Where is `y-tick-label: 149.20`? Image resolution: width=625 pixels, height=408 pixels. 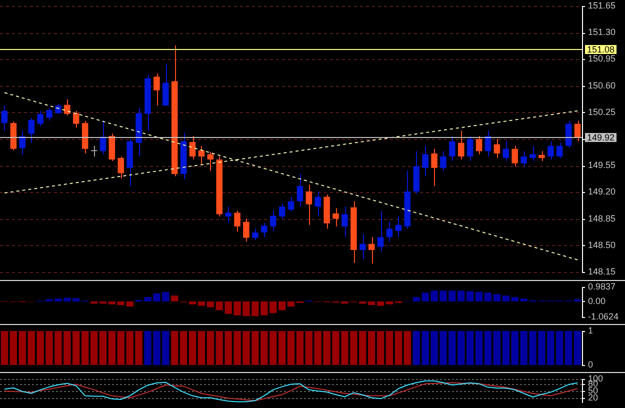
y-tick-label: 149.20 is located at coordinates (602, 191).